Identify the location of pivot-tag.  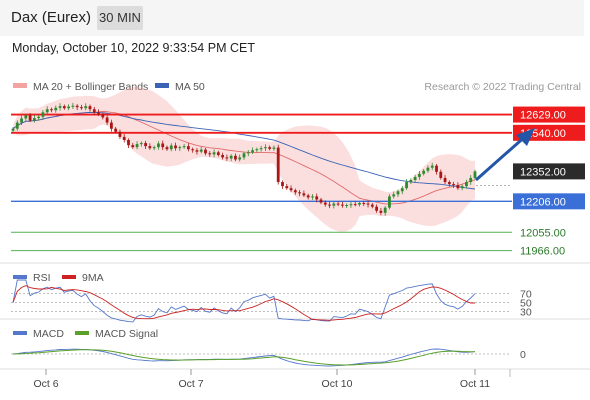
(549, 201).